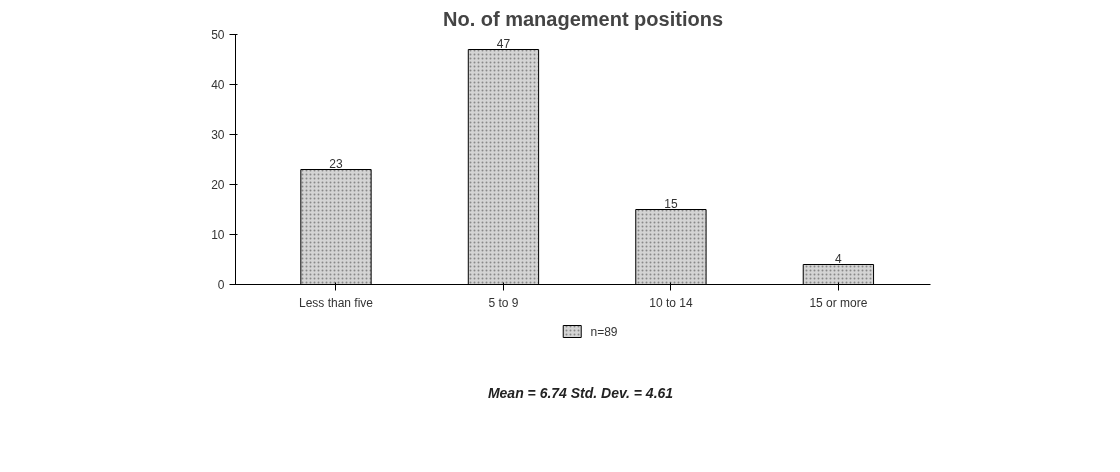 The height and width of the screenshot is (472, 1120). I want to click on data-label: 23, so click(336, 163).